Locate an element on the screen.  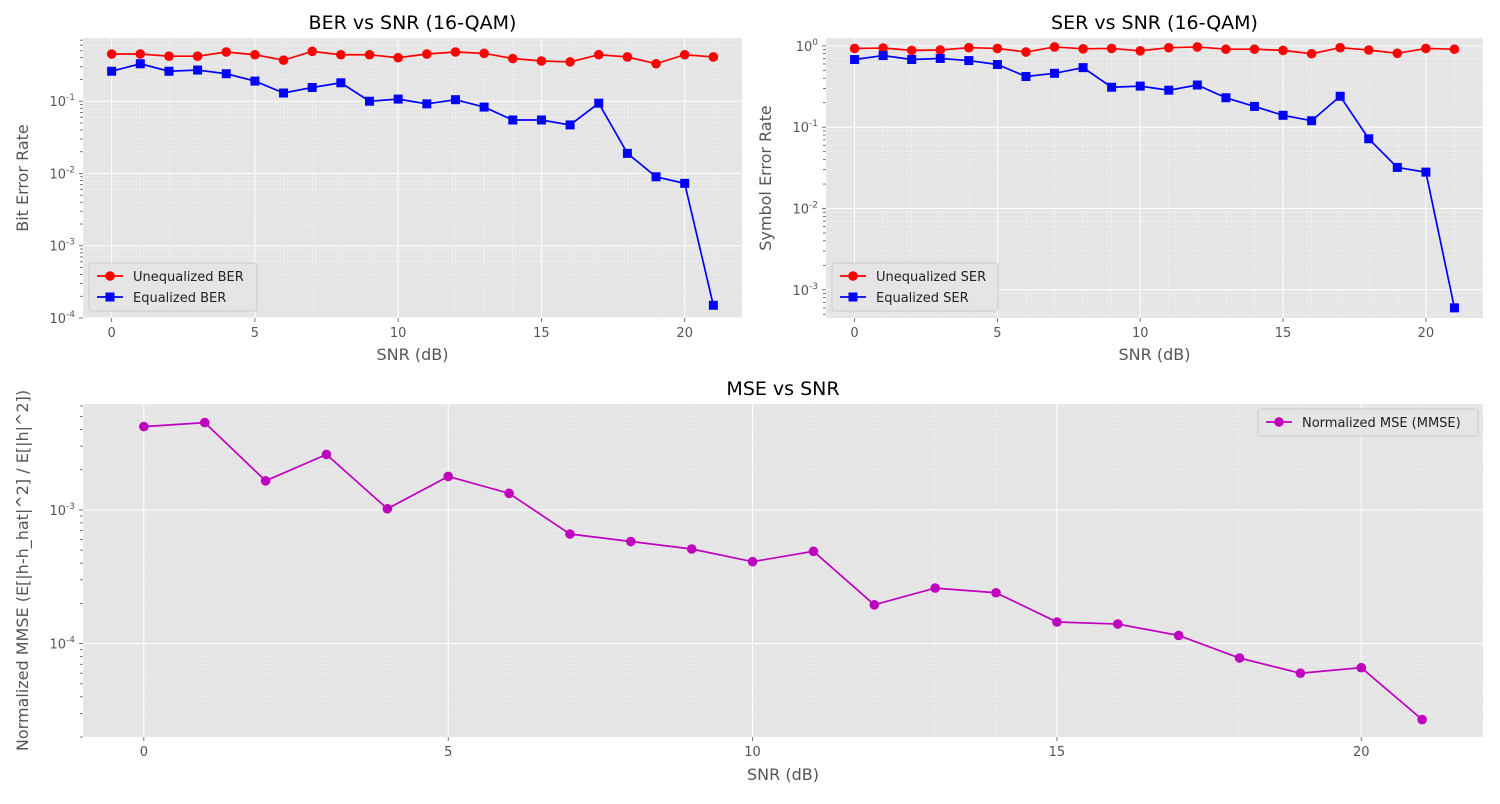
y-tick-label: 10⁰ is located at coordinates (807, 46).